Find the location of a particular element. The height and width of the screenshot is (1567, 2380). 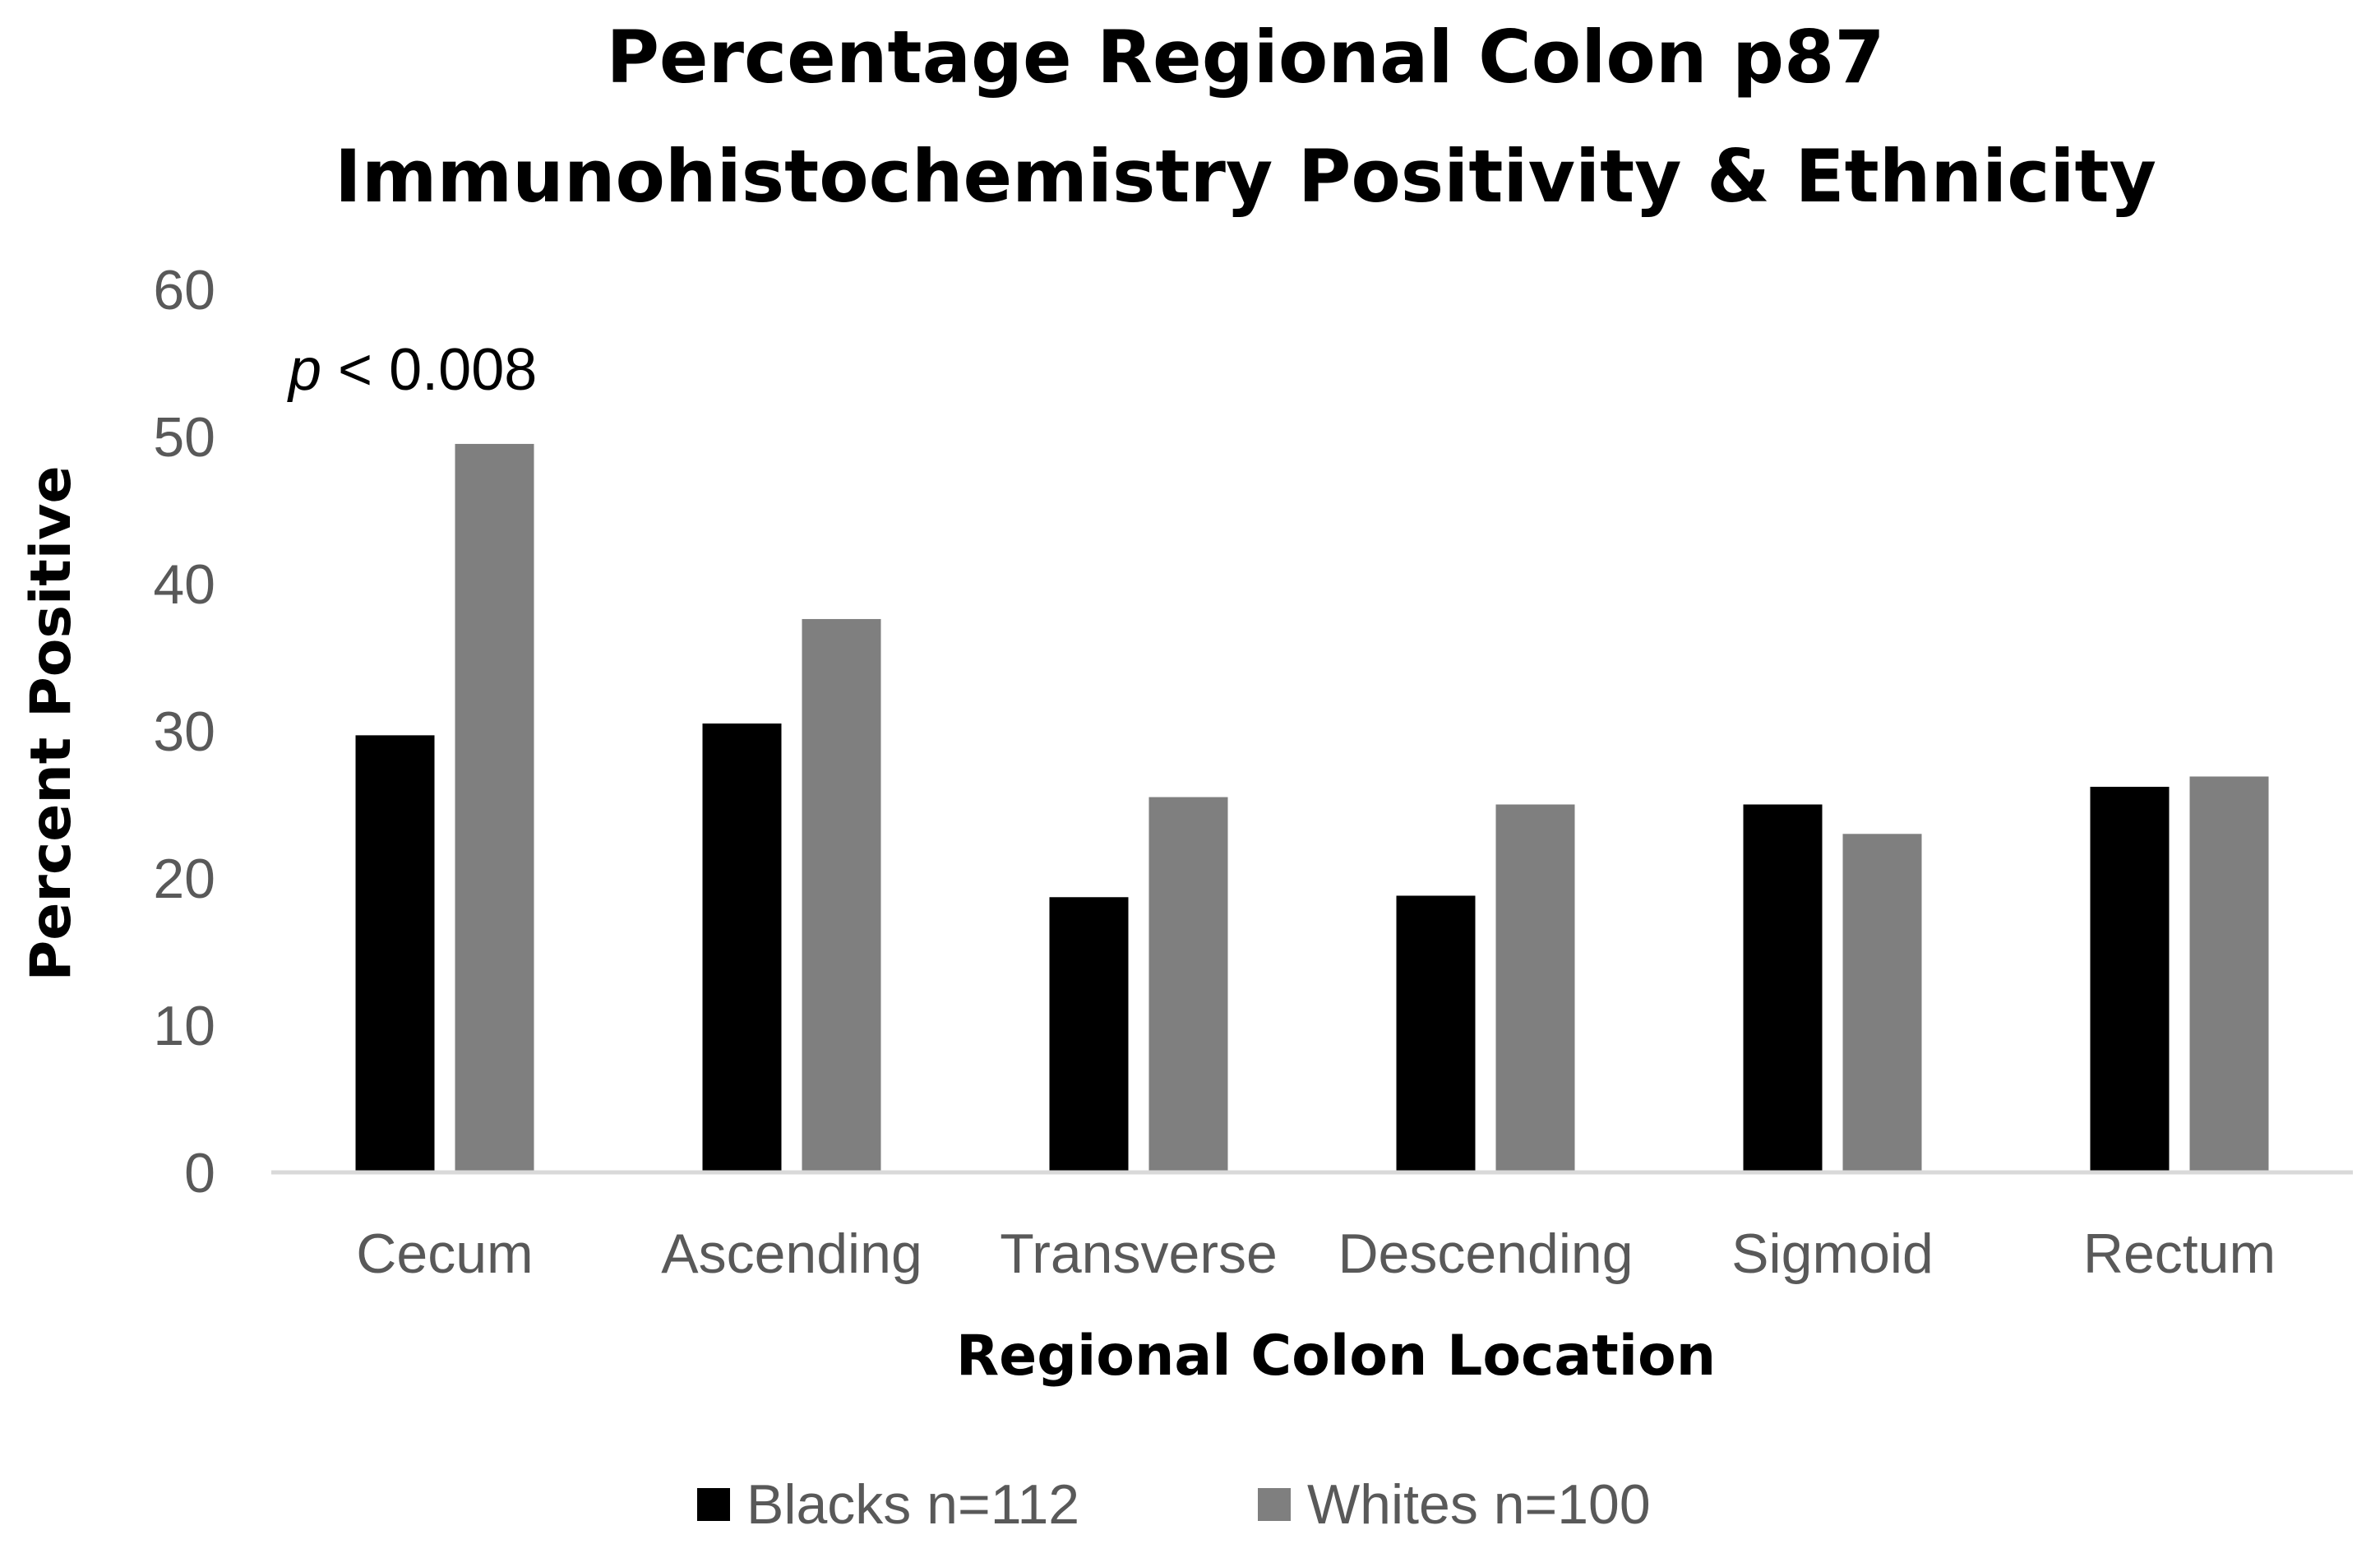

bar-blacks-ascending is located at coordinates (742, 947).